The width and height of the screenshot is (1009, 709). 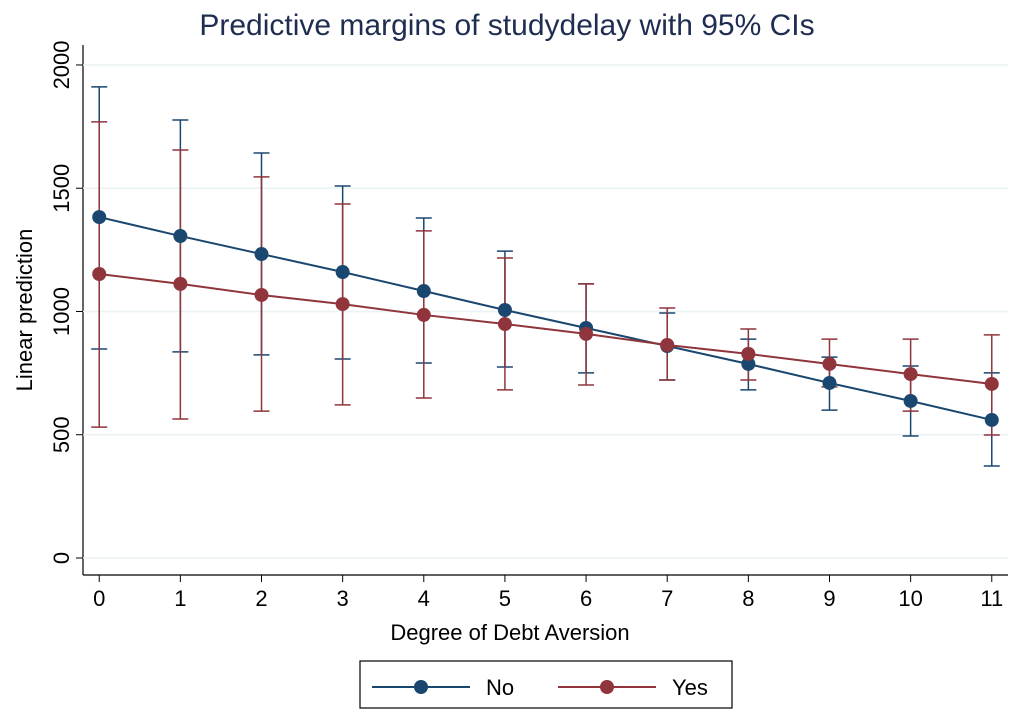 I want to click on x-tick-label: 11, so click(x=991, y=598).